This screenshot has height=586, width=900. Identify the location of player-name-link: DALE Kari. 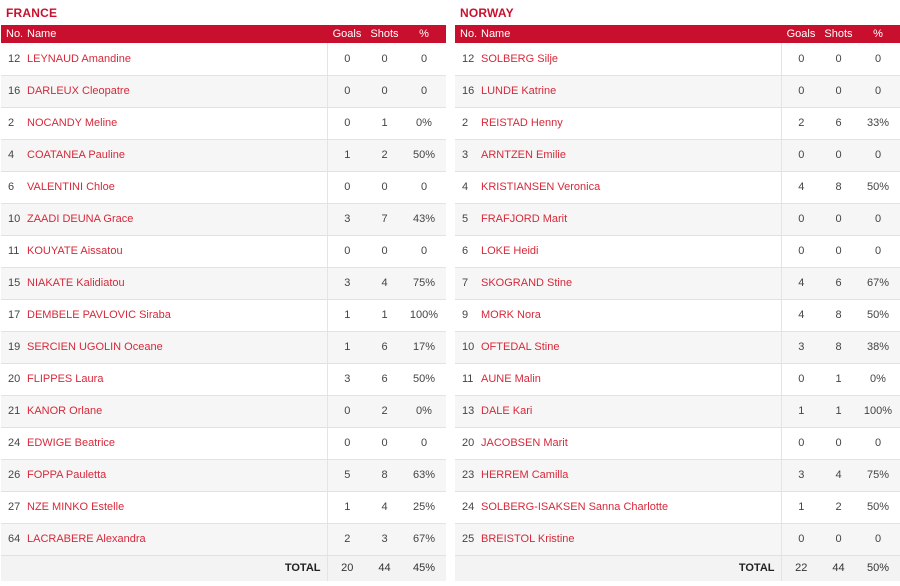
(630, 411).